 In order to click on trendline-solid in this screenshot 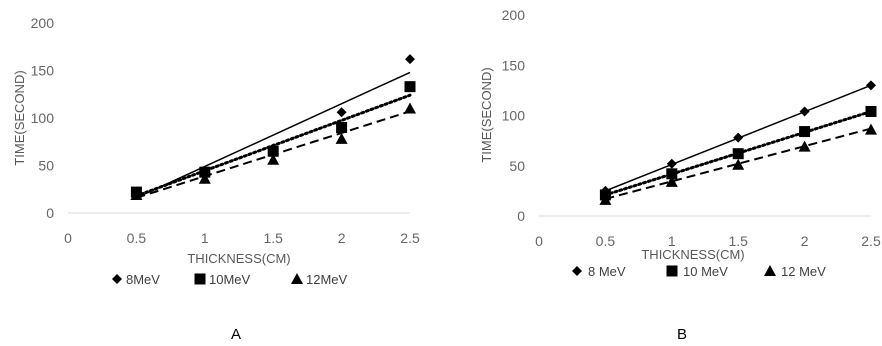, I will do `click(273, 135)`.